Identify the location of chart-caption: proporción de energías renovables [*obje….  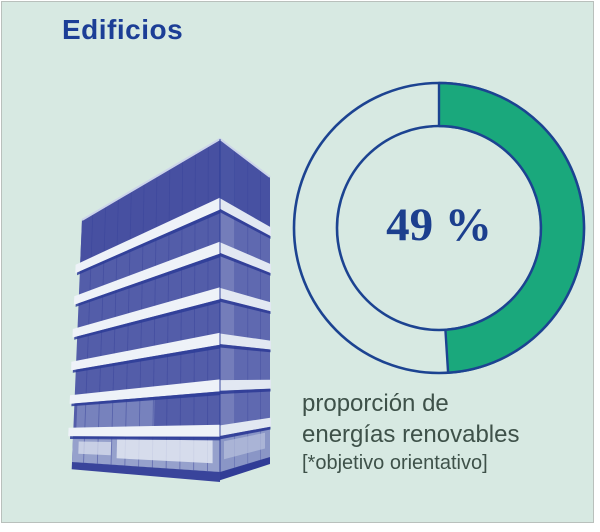
(410, 432).